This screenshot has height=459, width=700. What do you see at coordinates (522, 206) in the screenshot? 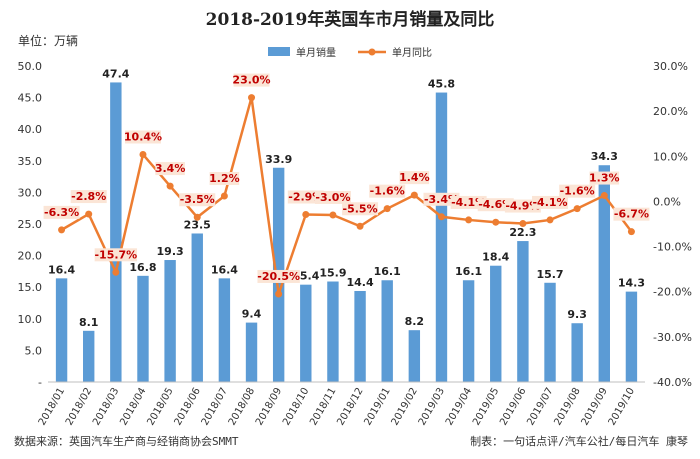
I see `yoy-value-label: -4.9%` at bounding box center [522, 206].